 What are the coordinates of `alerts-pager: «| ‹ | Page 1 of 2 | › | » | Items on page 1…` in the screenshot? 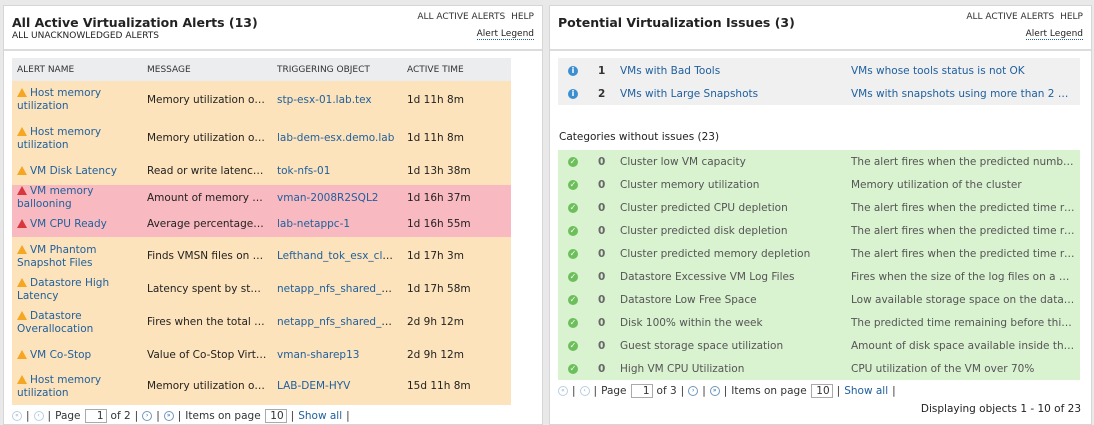 It's located at (181, 416).